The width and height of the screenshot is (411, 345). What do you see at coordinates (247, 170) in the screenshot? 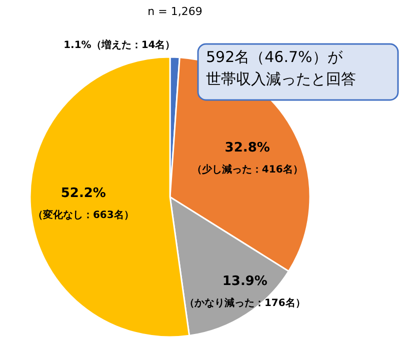
I see `slice-label: （少し減った：416名）` at bounding box center [247, 170].